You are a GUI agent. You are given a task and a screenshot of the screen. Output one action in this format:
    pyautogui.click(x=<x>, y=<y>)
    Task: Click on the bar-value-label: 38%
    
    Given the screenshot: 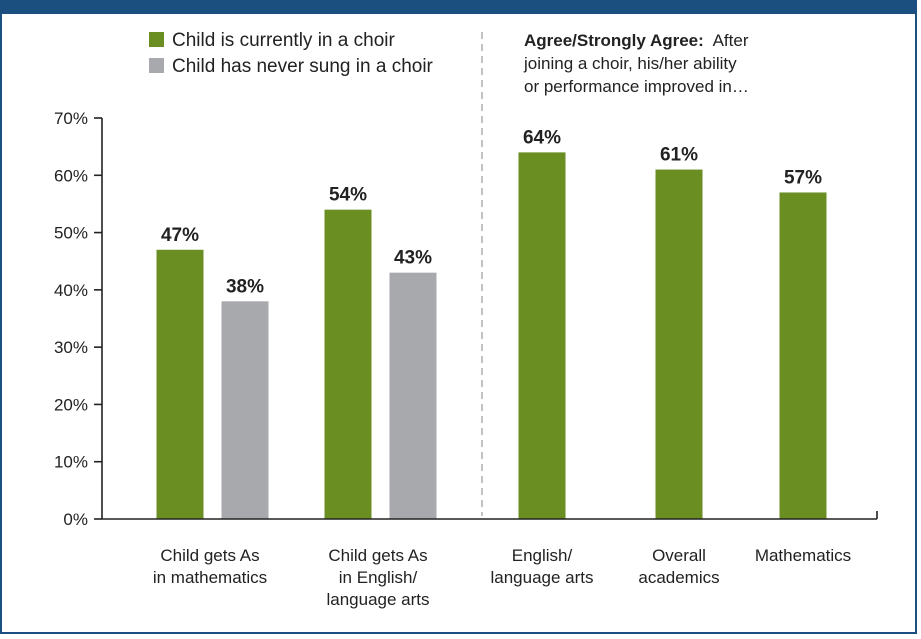 What is the action you would take?
    pyautogui.click(x=245, y=286)
    